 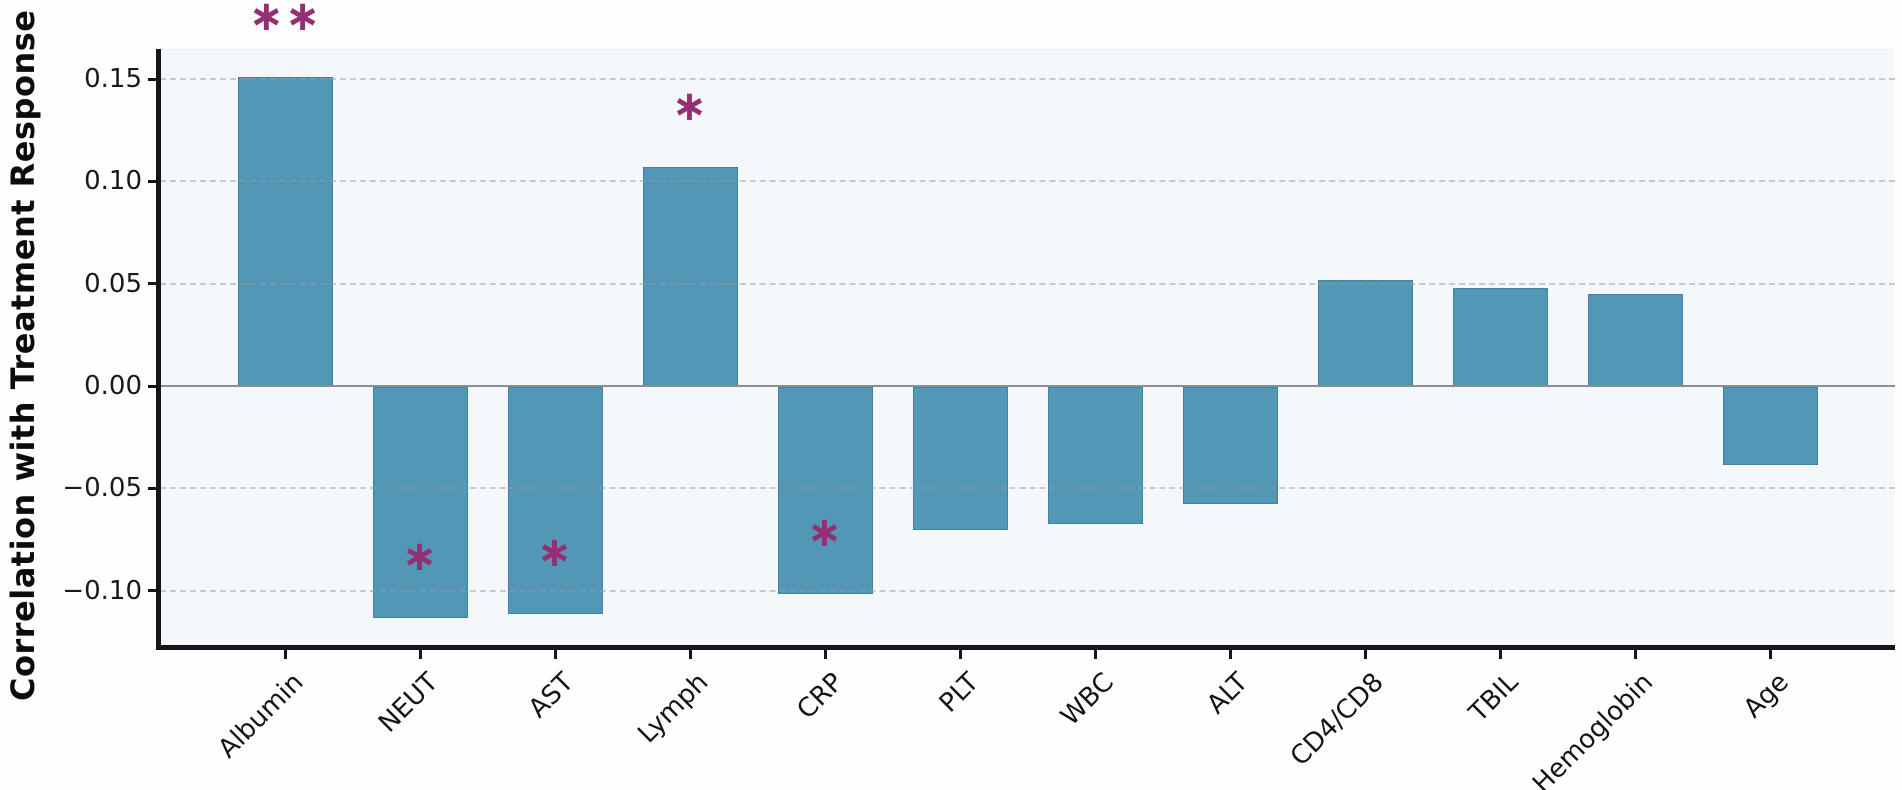 What do you see at coordinates (261, 716) in the screenshot?
I see `x-tick-label: Albumin` at bounding box center [261, 716].